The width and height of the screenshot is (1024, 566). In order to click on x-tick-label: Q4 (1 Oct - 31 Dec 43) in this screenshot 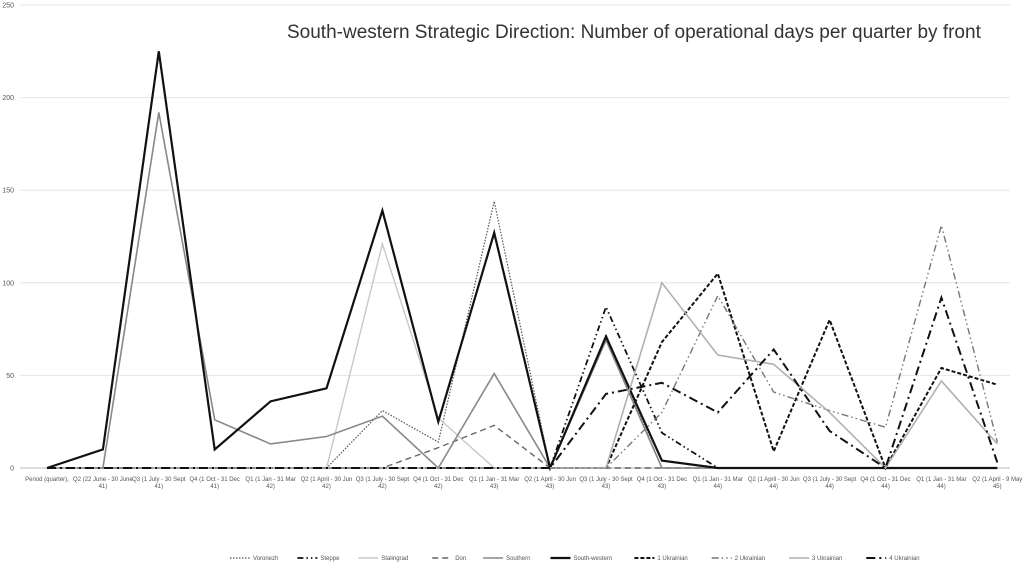, I will do `click(662, 483)`.